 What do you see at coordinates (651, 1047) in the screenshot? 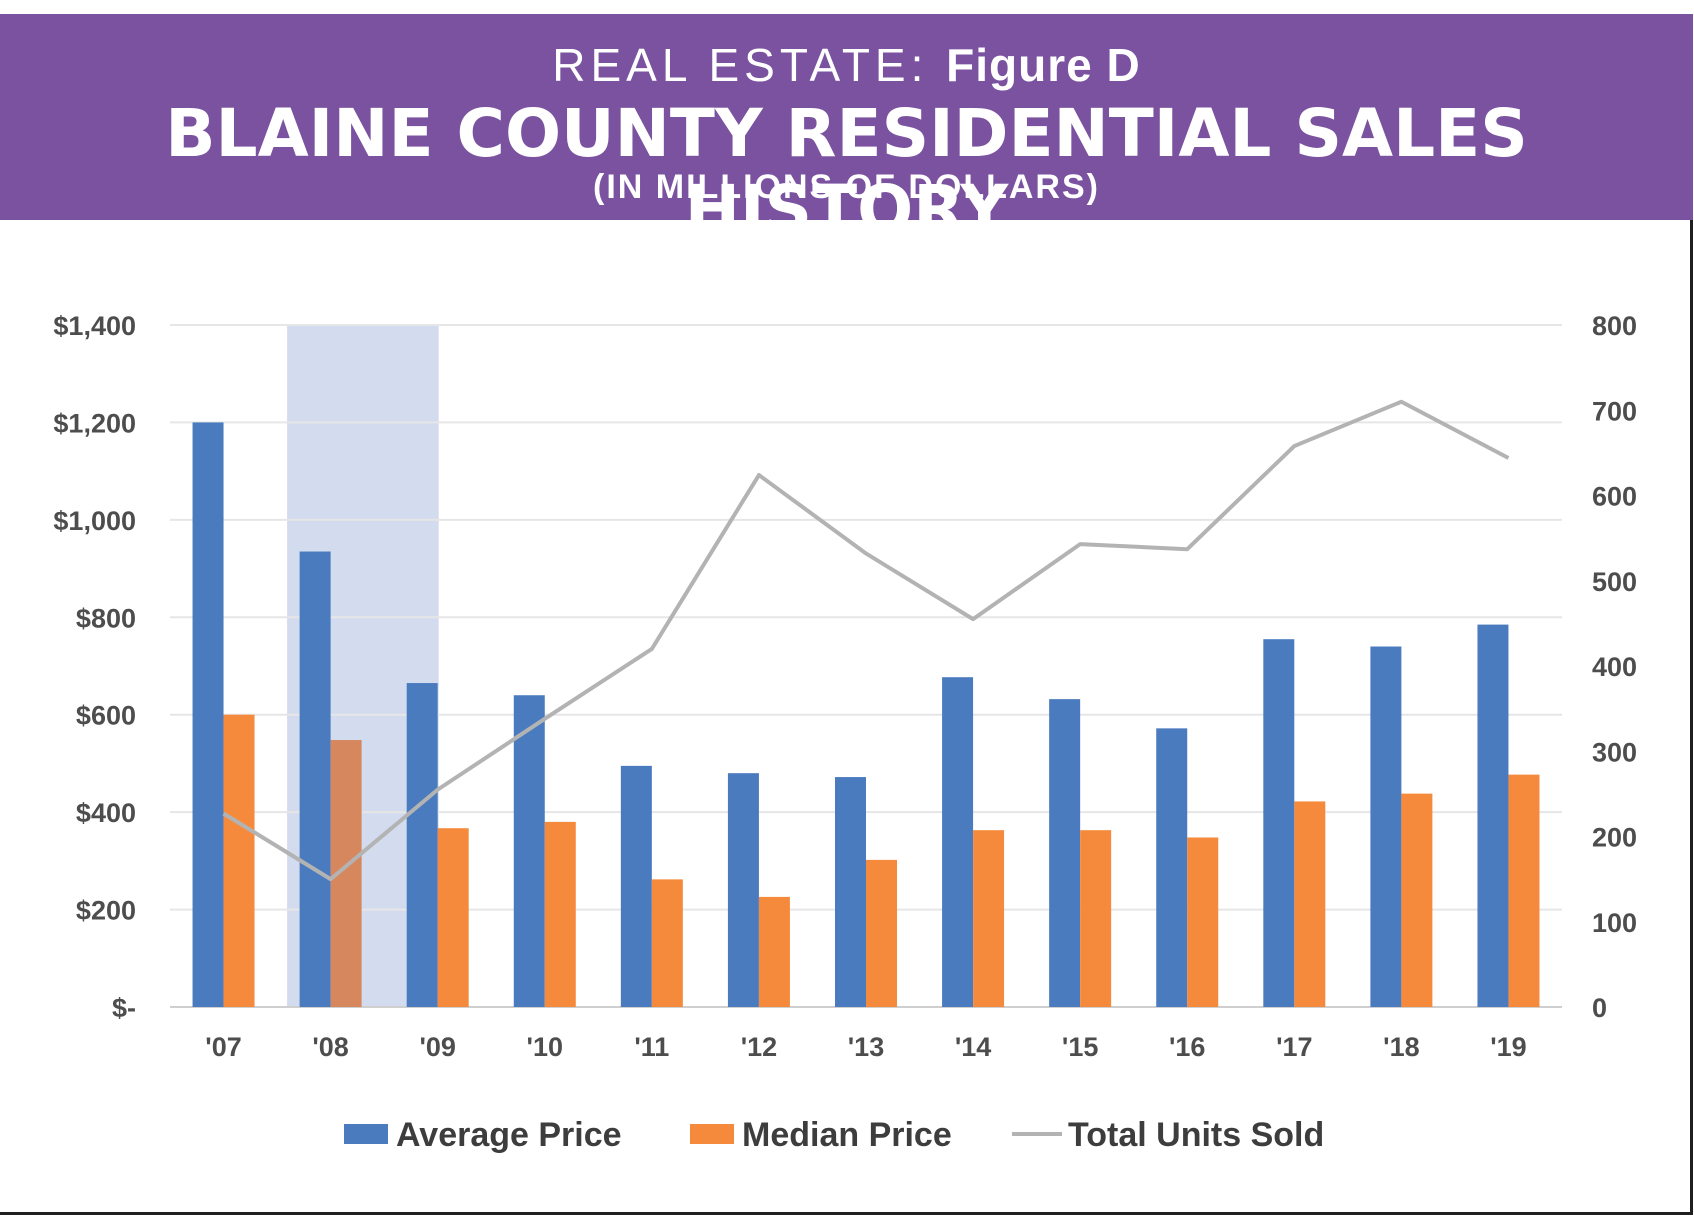
I see `x-axis-tick-label: '11` at bounding box center [651, 1047].